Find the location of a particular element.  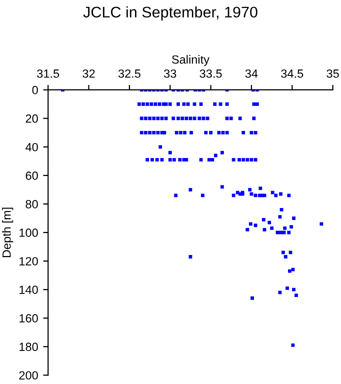

x-tick-label: 35 is located at coordinates (332, 73).